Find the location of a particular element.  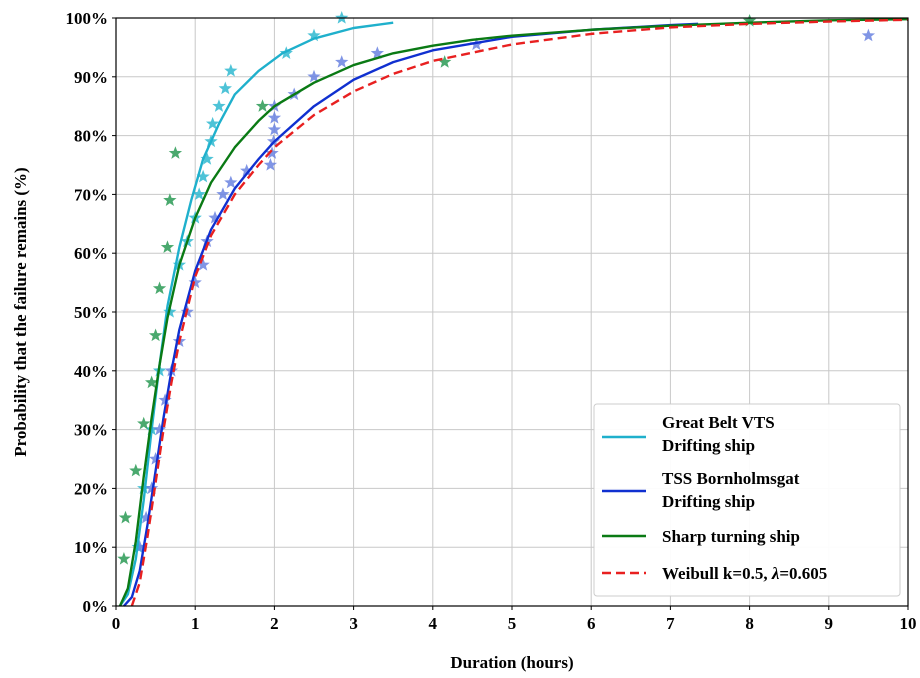

x-tick-label: 0 is located at coordinates (116, 623).